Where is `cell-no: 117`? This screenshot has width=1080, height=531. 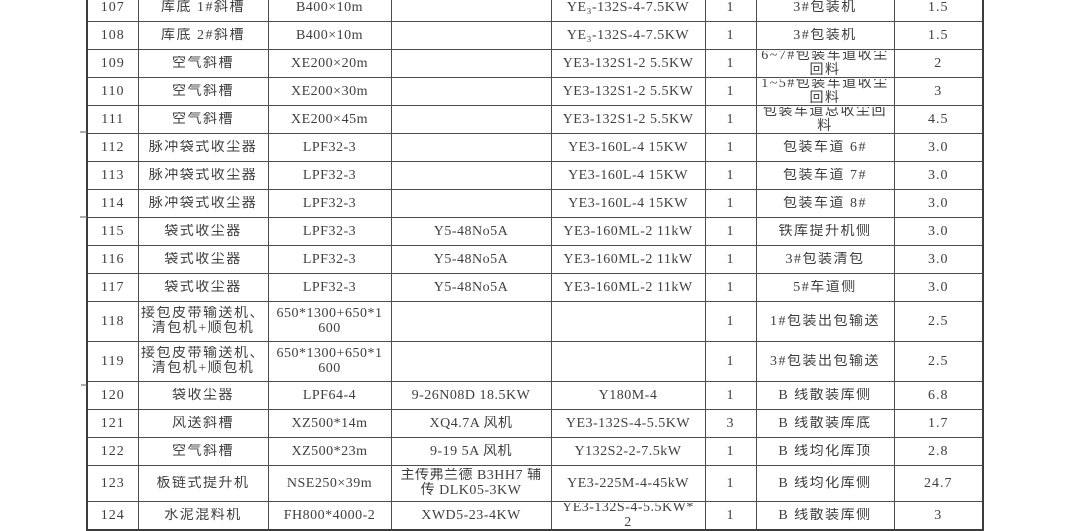 cell-no: 117 is located at coordinates (112, 287).